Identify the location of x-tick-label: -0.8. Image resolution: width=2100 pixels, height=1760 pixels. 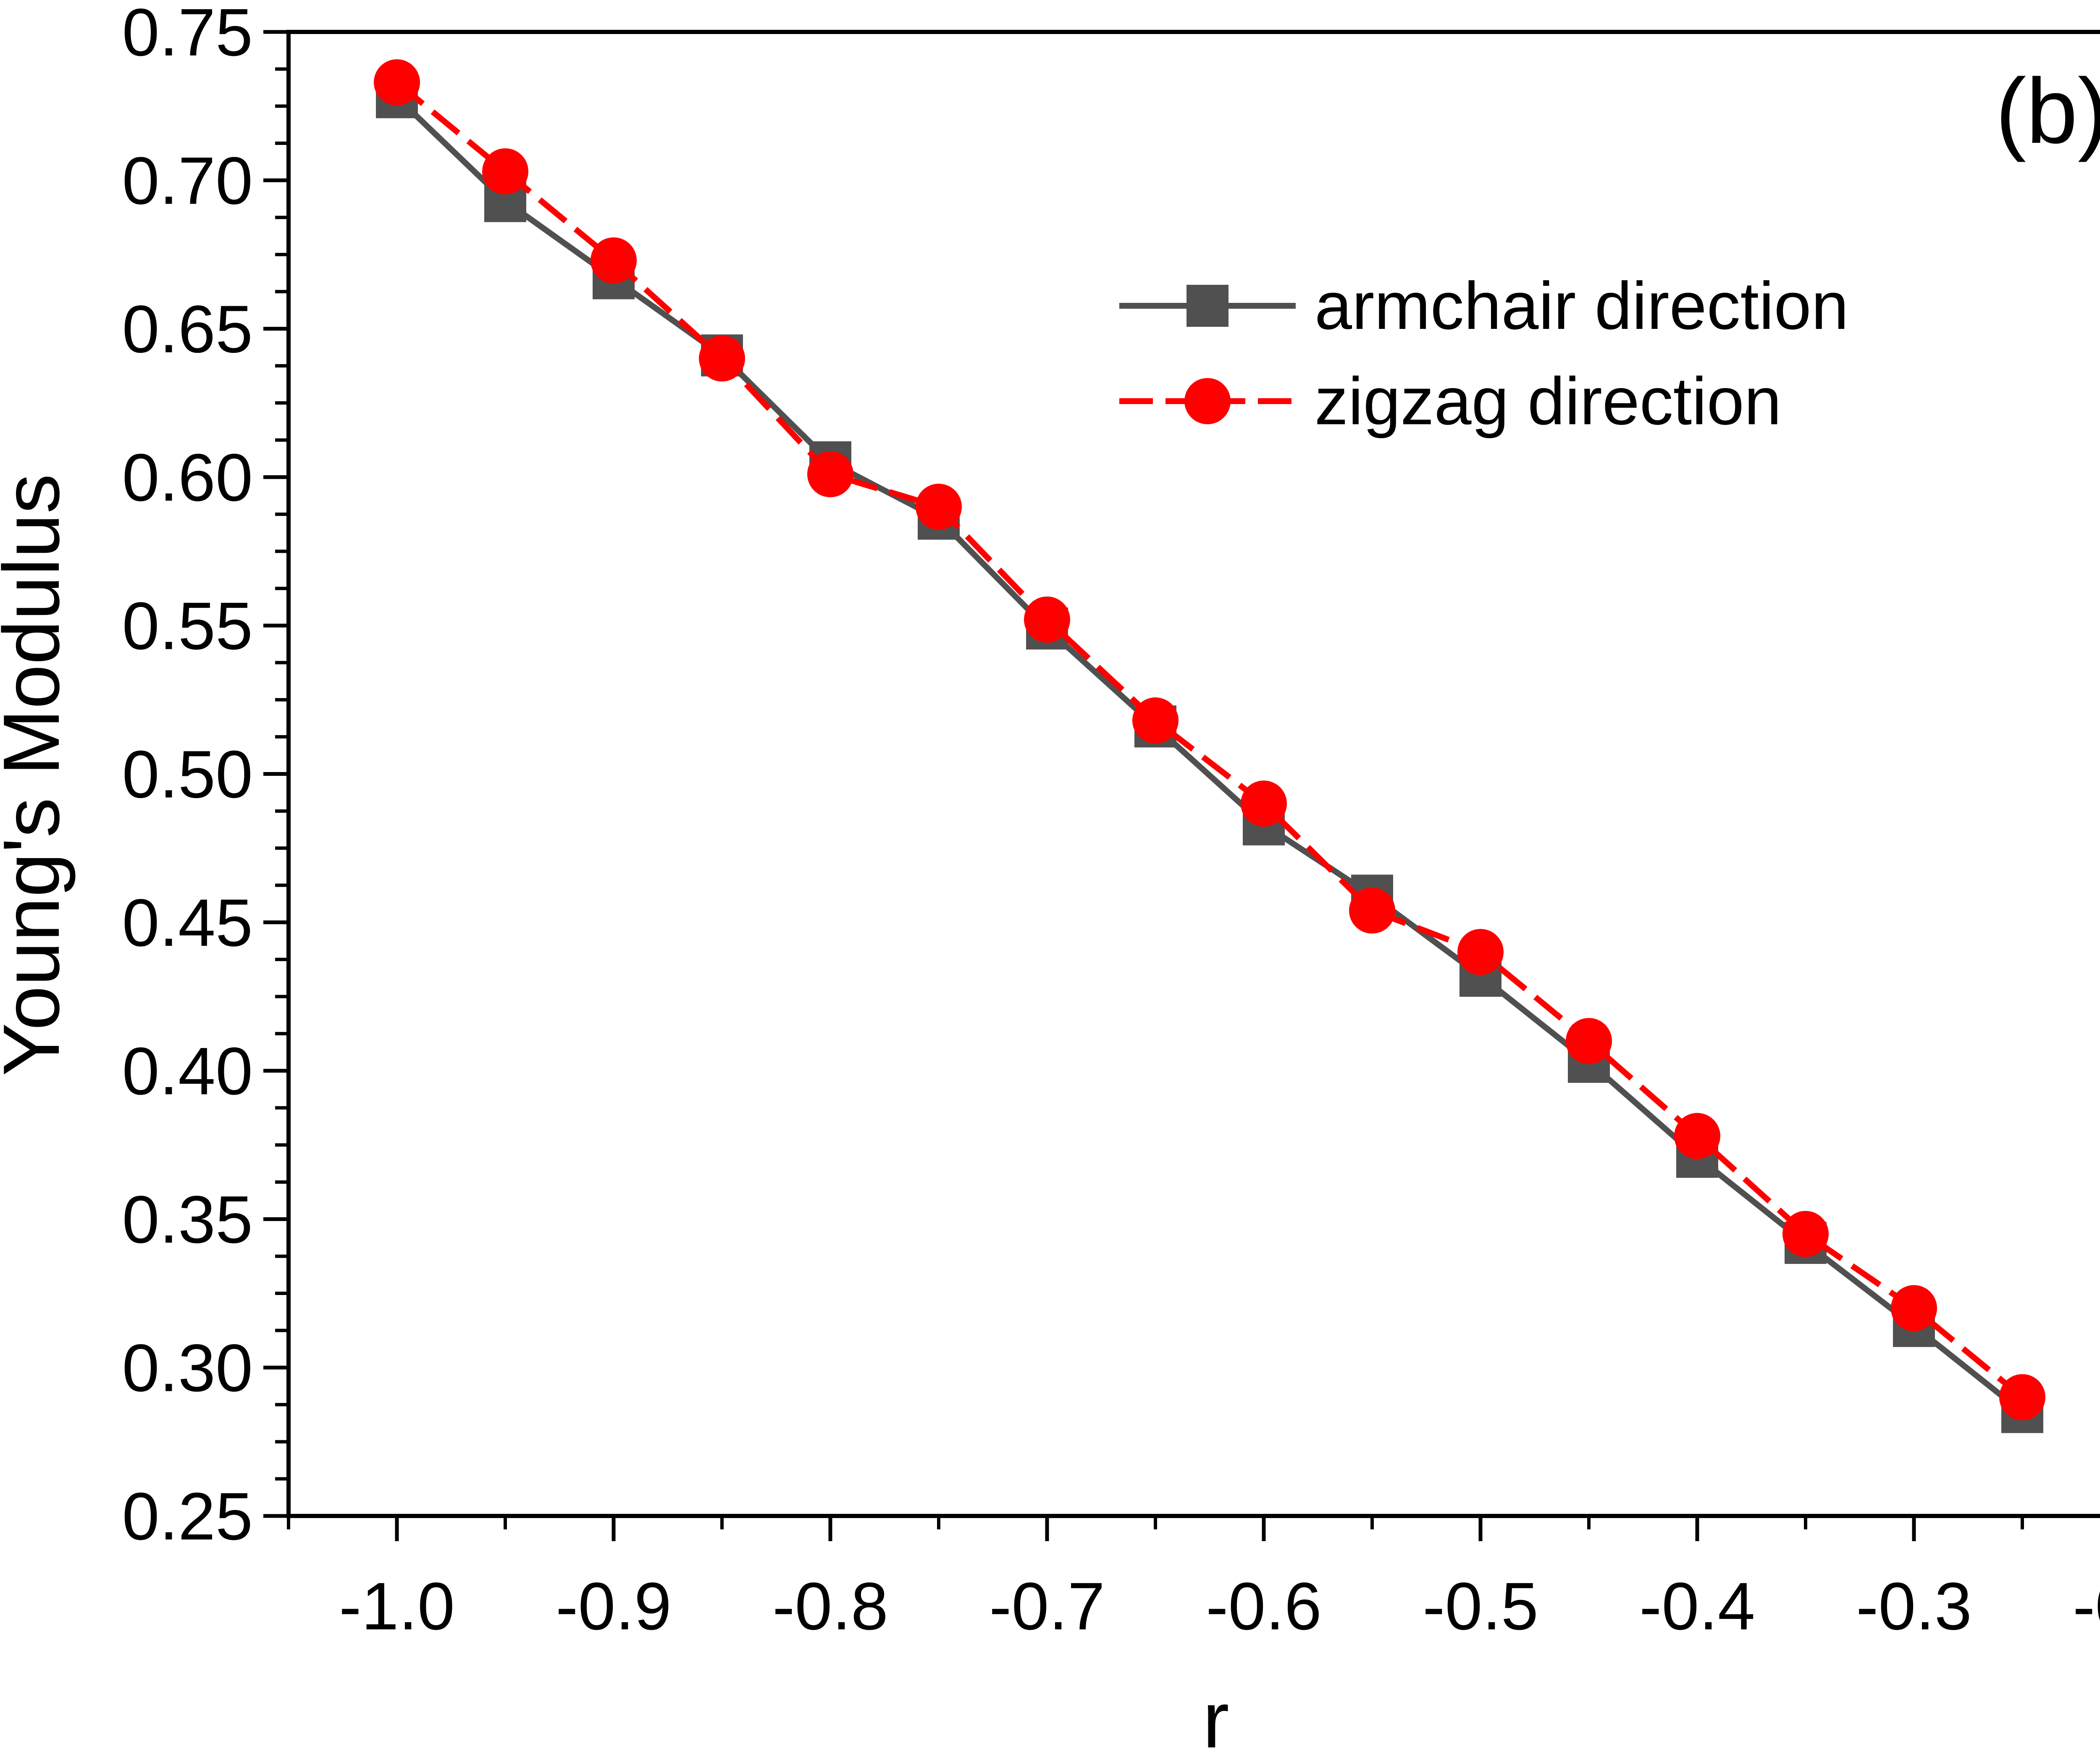
(830, 1606).